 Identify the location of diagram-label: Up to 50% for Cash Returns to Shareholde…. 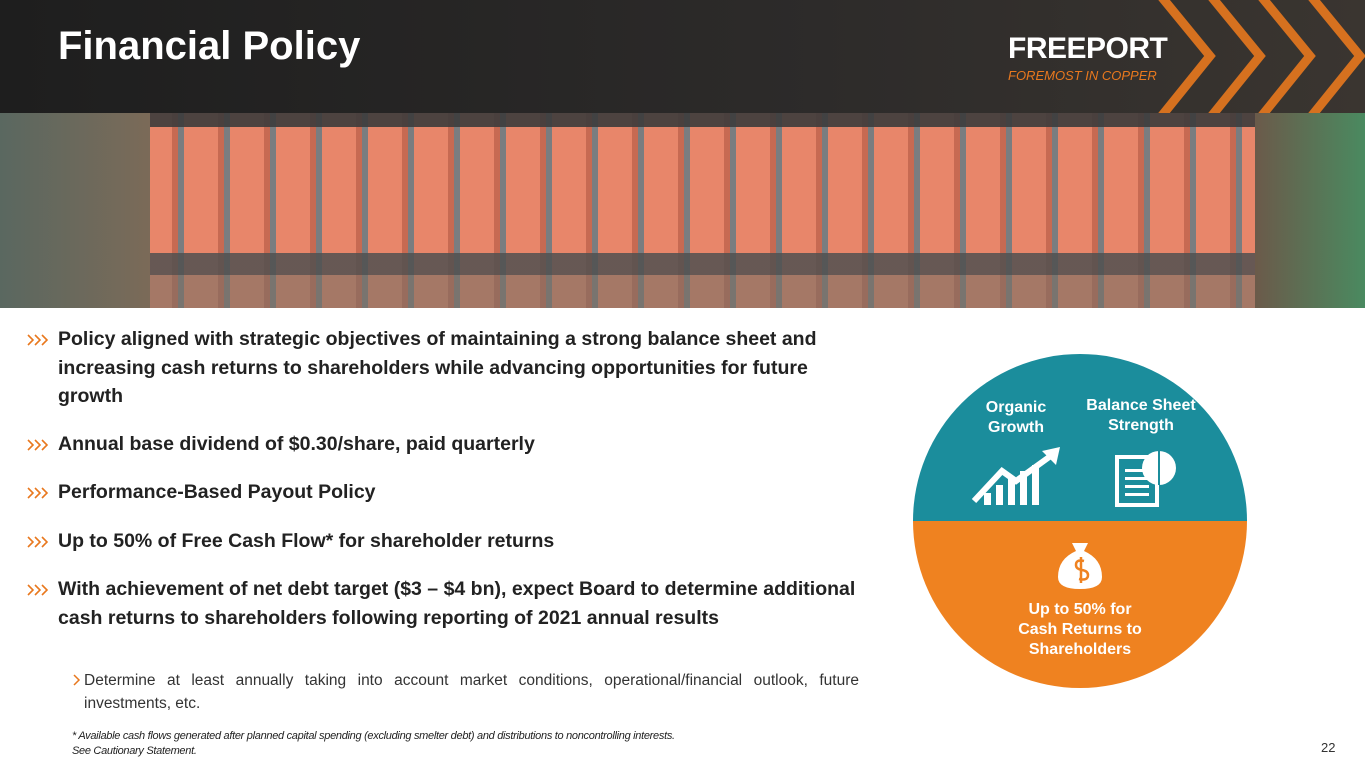
(1080, 629).